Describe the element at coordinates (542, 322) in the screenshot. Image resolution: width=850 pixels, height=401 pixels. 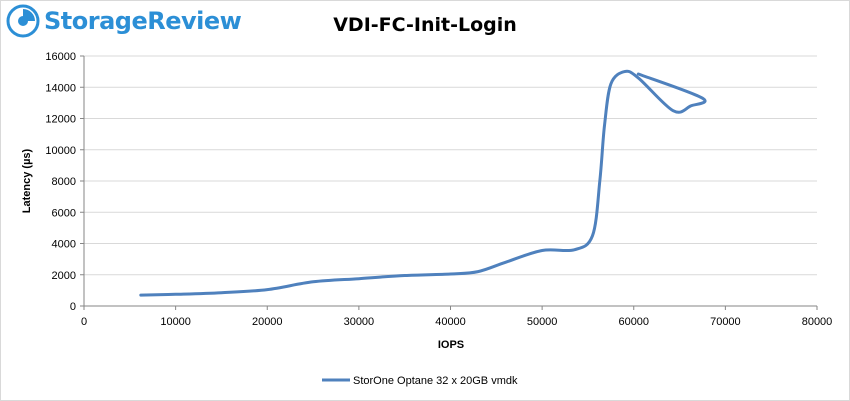
I see `x-tick-label: 50000` at that location.